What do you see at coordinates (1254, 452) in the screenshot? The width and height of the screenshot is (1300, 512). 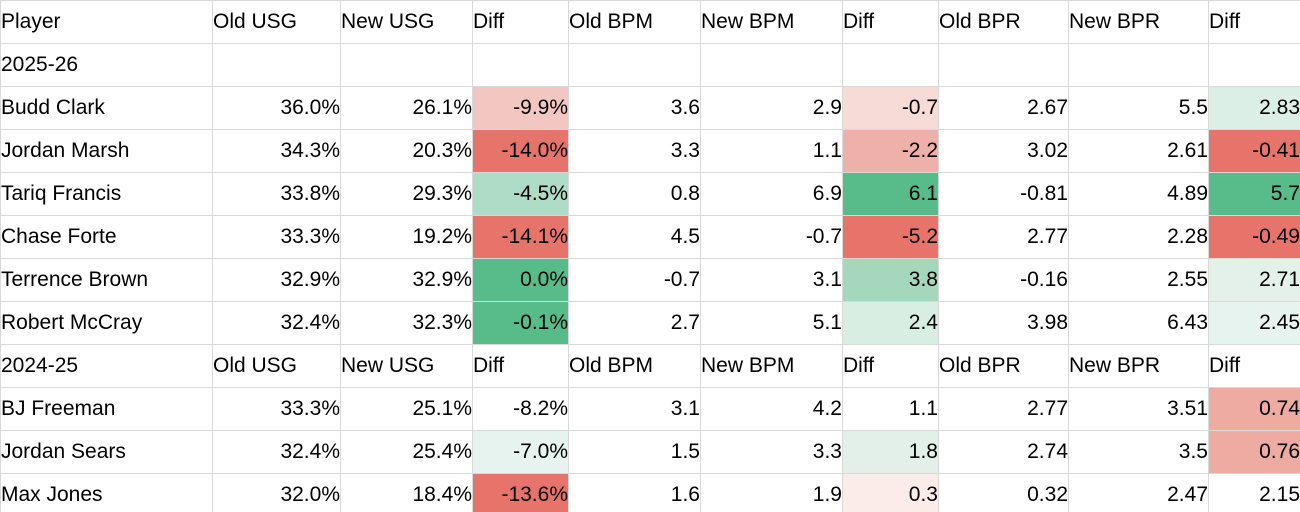 I see `cell-diff-bpr: 0.76` at bounding box center [1254, 452].